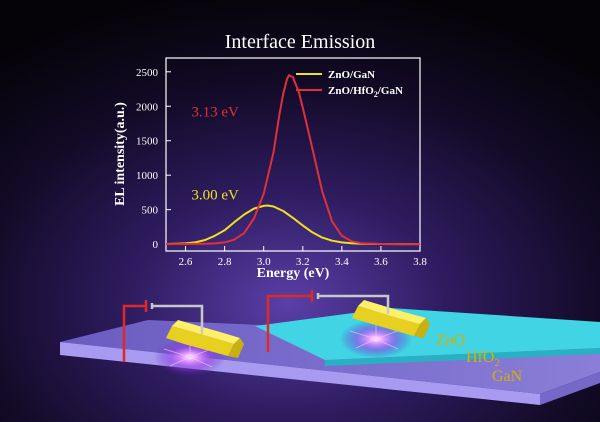 The width and height of the screenshot is (600, 422). What do you see at coordinates (120, 154) in the screenshot?
I see `y-axis-label: EL intensity(a.u.)` at bounding box center [120, 154].